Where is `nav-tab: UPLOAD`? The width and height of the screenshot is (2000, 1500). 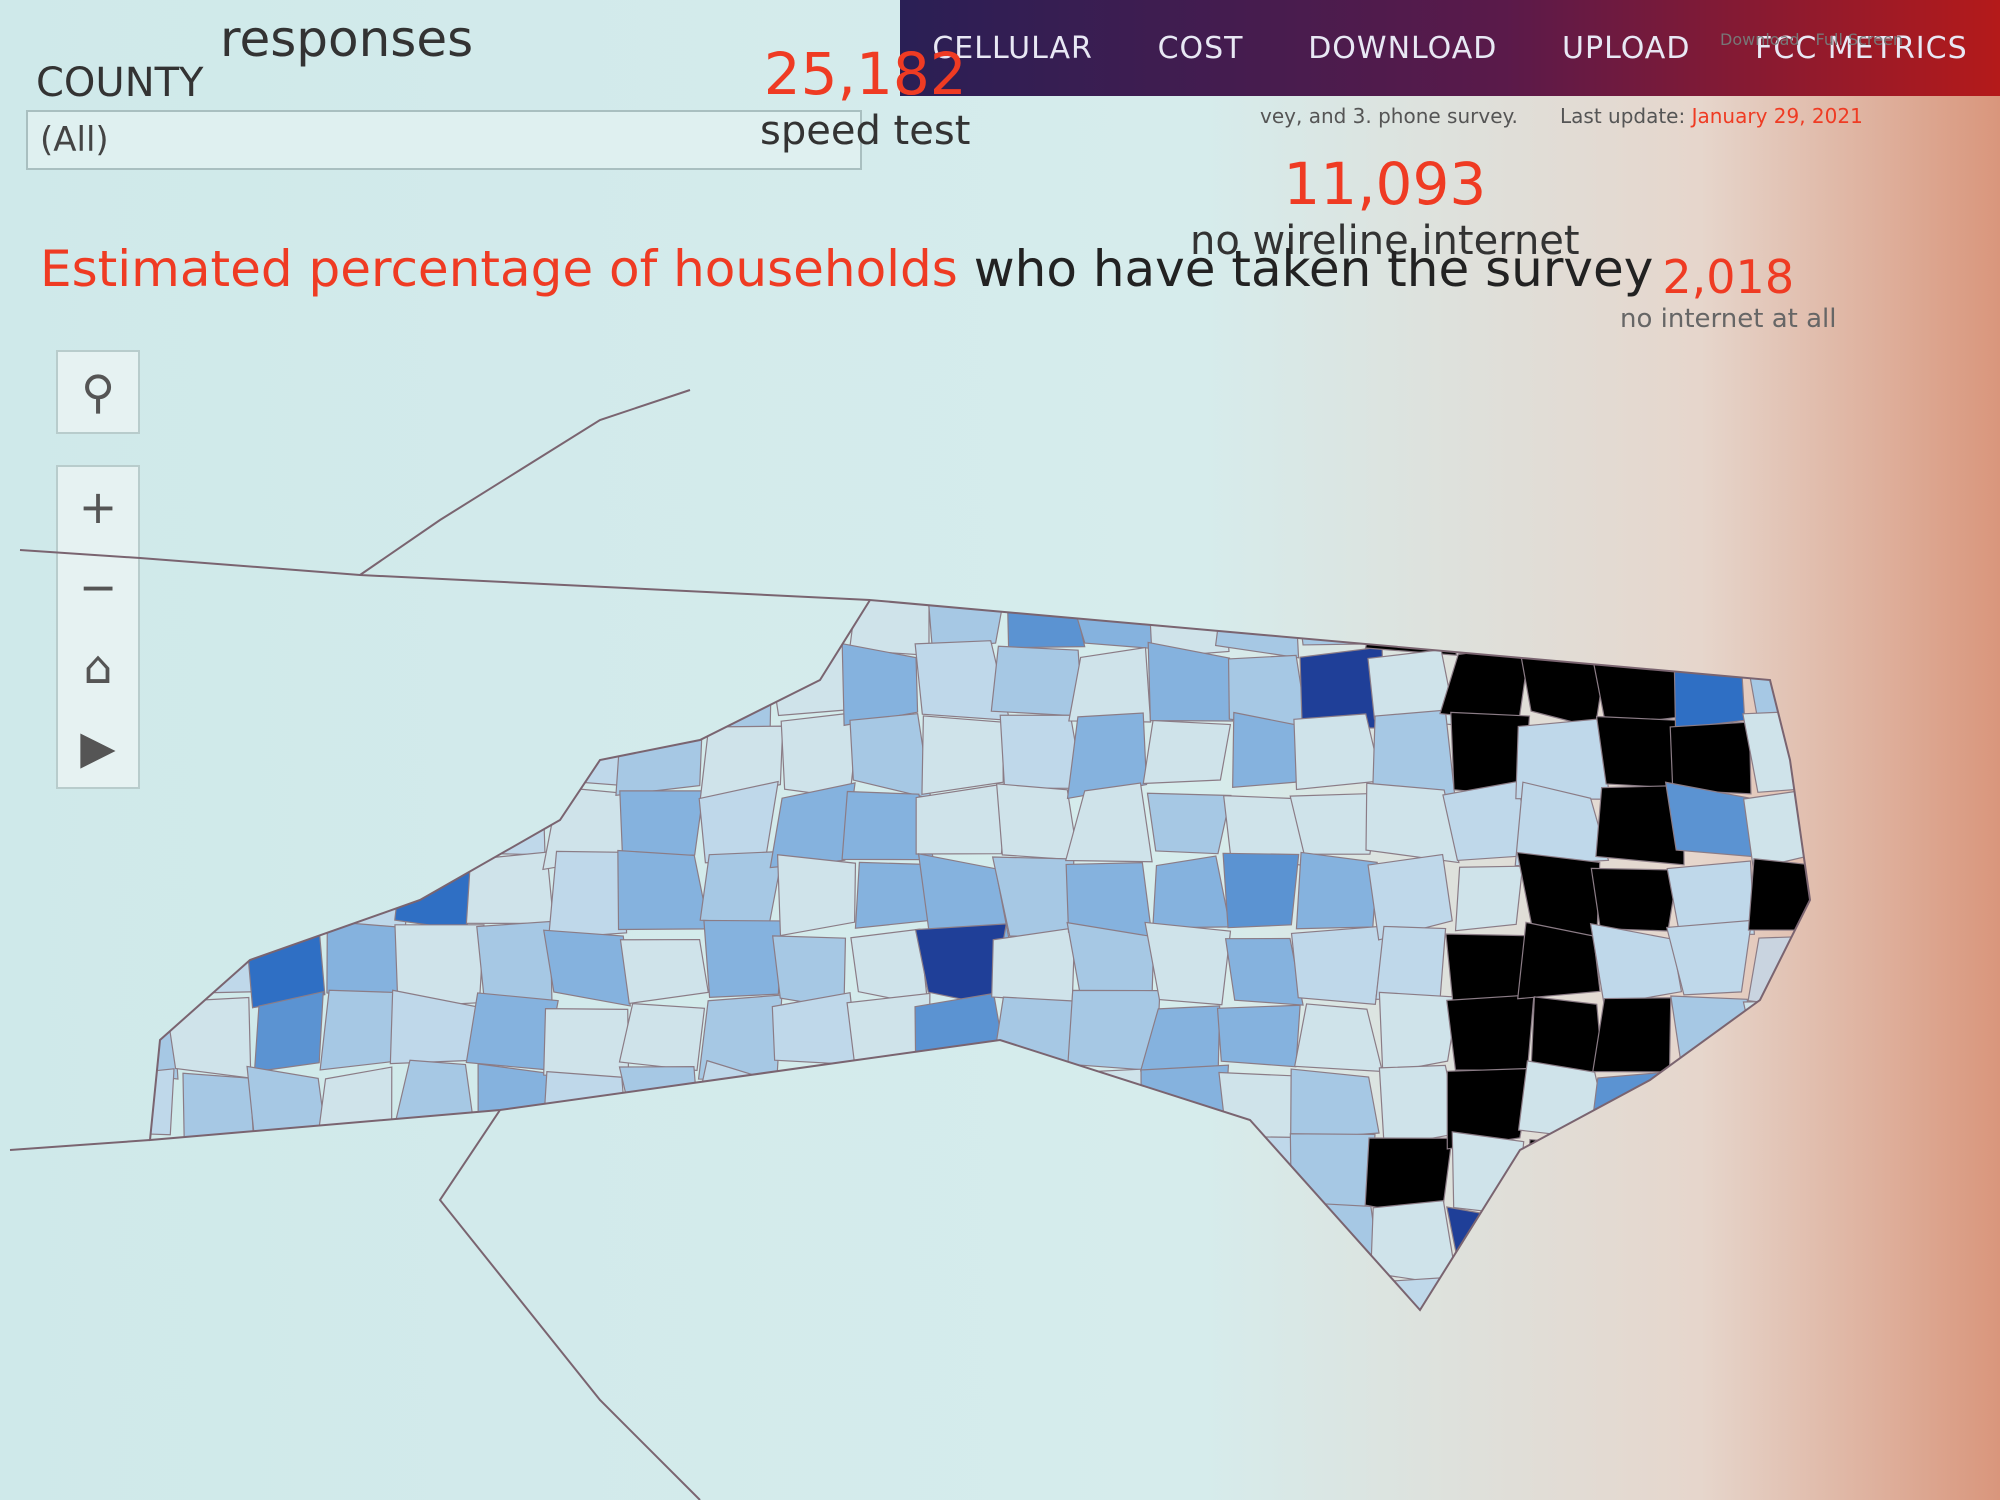
nav-tab: UPLOAD is located at coordinates (1626, 48).